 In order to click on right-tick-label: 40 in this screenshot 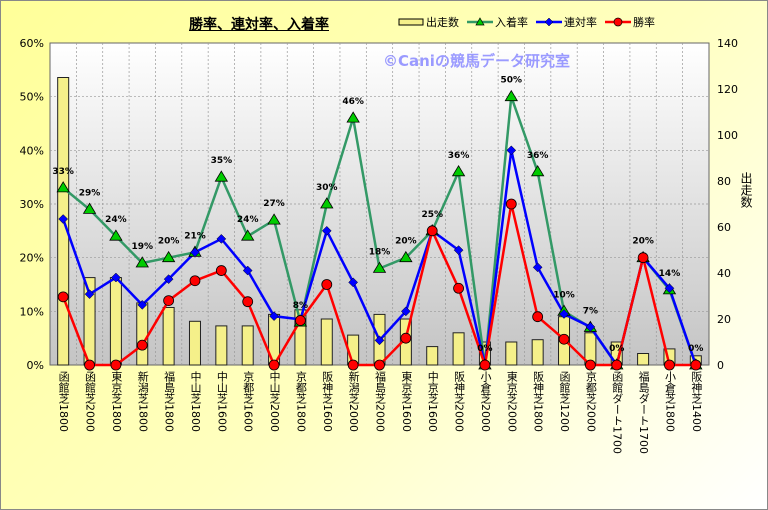, I will do `click(724, 273)`.